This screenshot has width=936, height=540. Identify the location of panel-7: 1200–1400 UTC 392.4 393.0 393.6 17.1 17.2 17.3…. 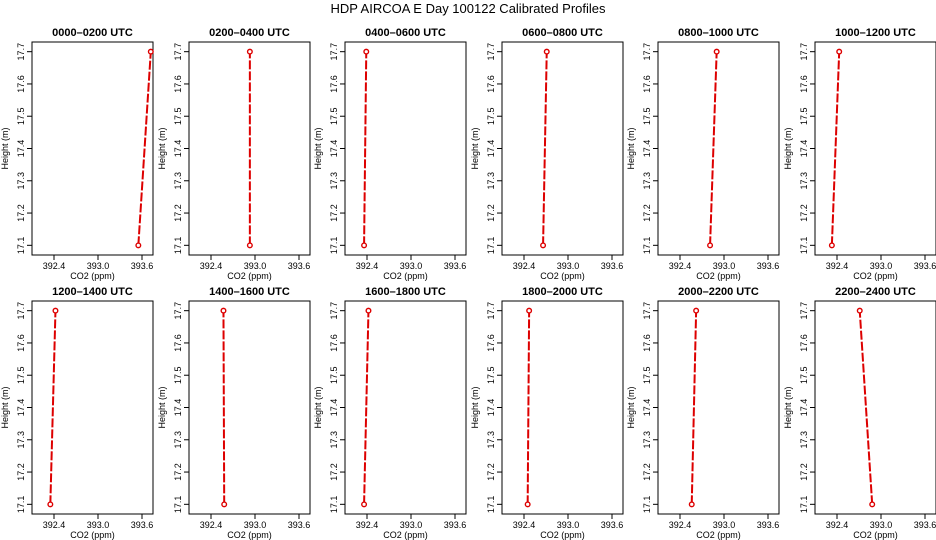
(77, 413).